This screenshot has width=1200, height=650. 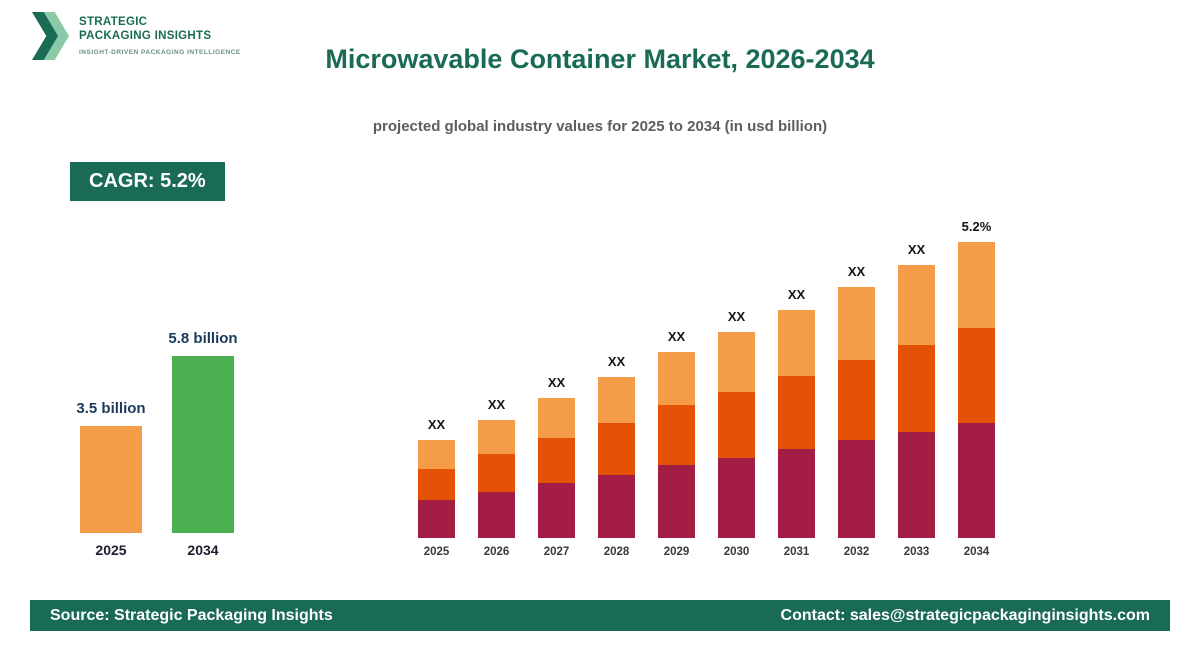 I want to click on bar-segment-top-2025, so click(x=436, y=454).